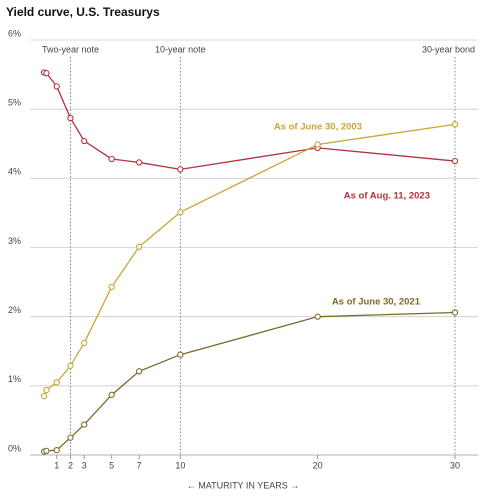 The width and height of the screenshot is (486, 500). I want to click on x-tick-label: 10, so click(180, 465).